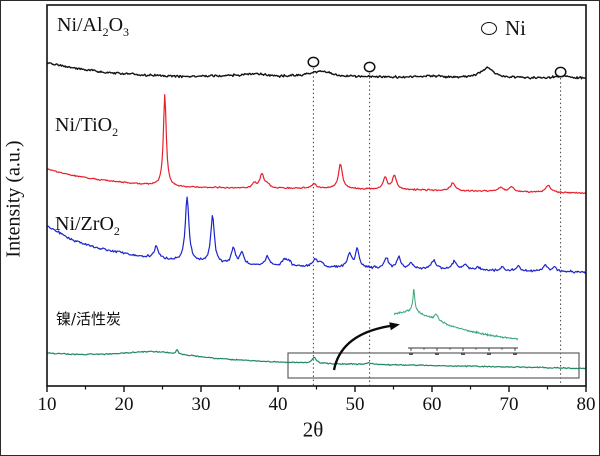 The image size is (600, 456). Describe the element at coordinates (432, 404) in the screenshot. I see `x-tick-label: 60` at that location.